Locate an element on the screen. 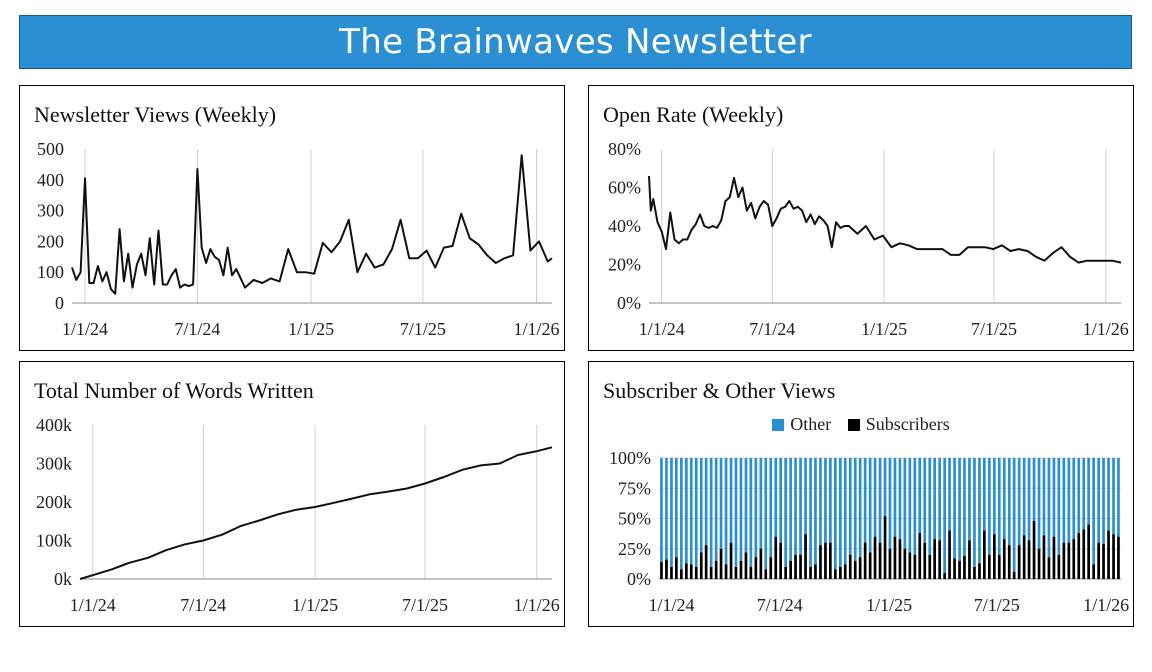 The width and height of the screenshot is (1152, 672). chart-title: Newsletter Views (Weekly) is located at coordinates (155, 114).